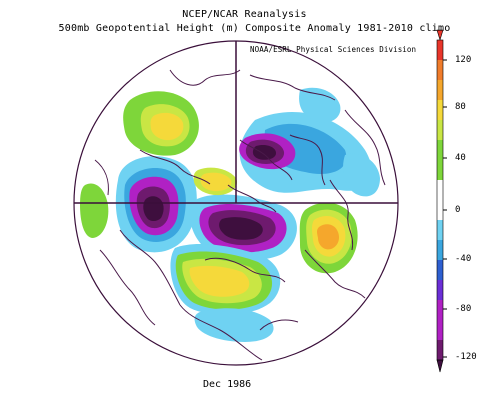 This screenshot has height=405, width=489. I want to click on colorbar-label-neg-120: -120, so click(466, 357).